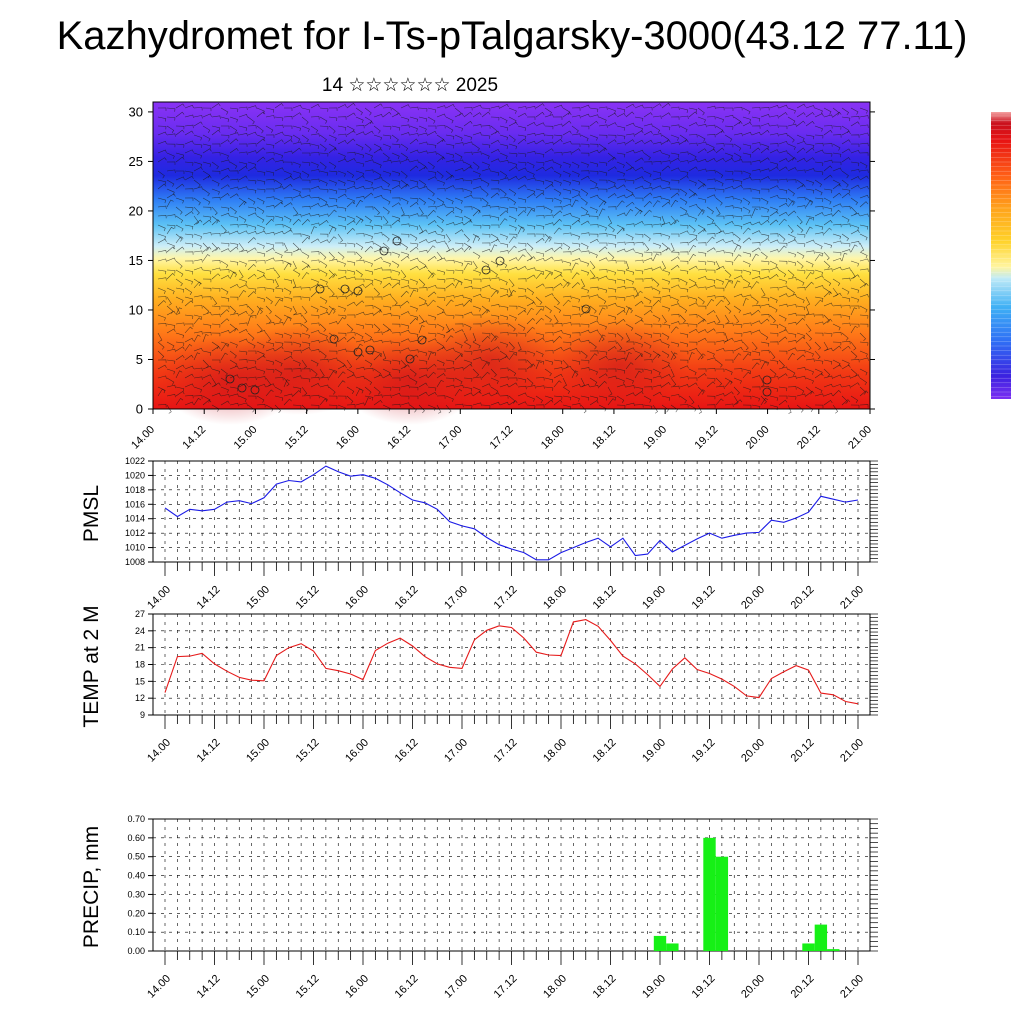  Describe the element at coordinates (486, 270) in the screenshot. I see `calm-circle` at that location.